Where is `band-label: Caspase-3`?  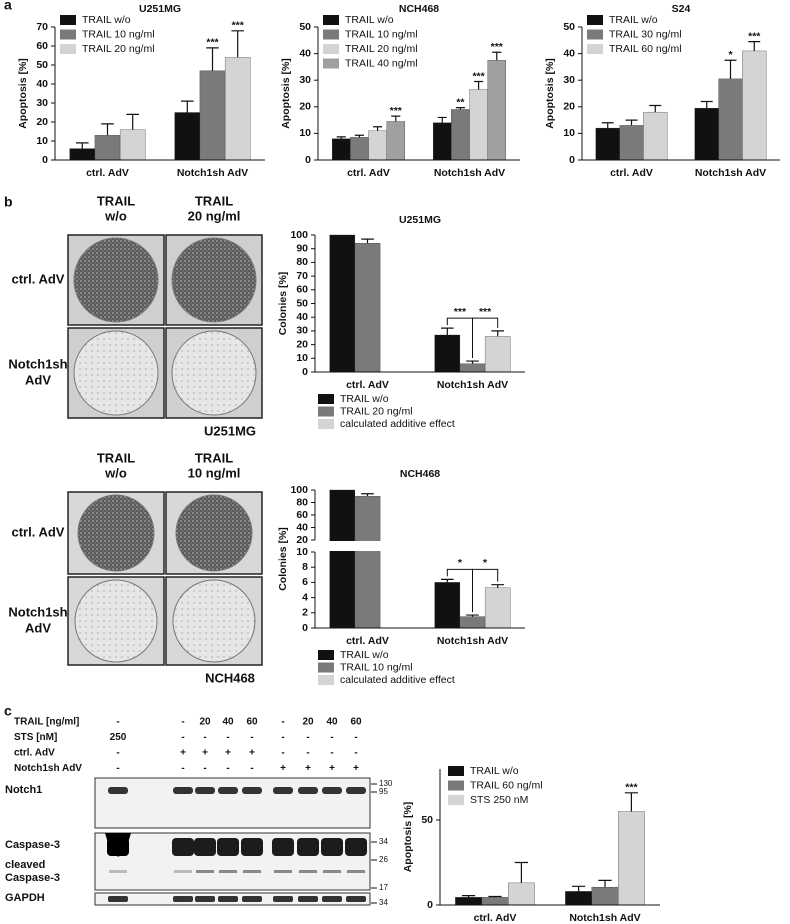
band-label: Caspase-3 is located at coordinates (32, 878).